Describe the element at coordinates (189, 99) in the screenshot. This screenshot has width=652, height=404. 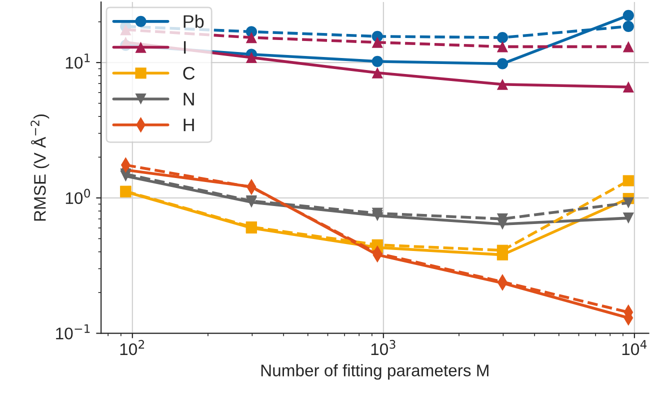
I see `legend-label: N` at that location.